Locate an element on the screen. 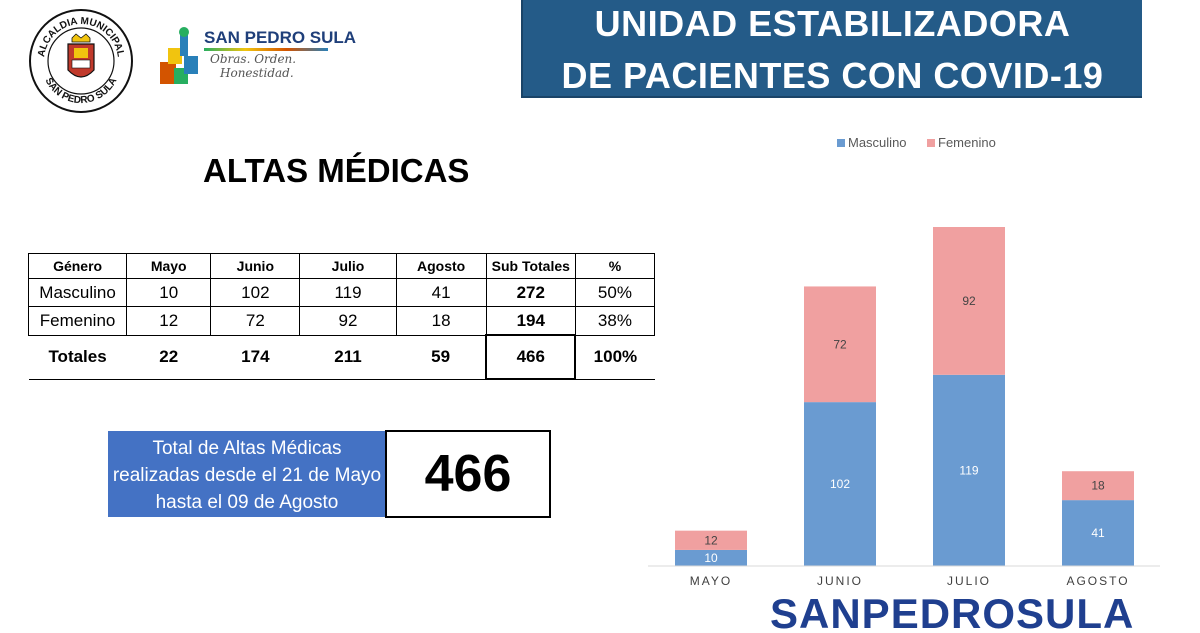 The height and width of the screenshot is (633, 1200). bar-label-femenino-junio: 72 is located at coordinates (840, 344).